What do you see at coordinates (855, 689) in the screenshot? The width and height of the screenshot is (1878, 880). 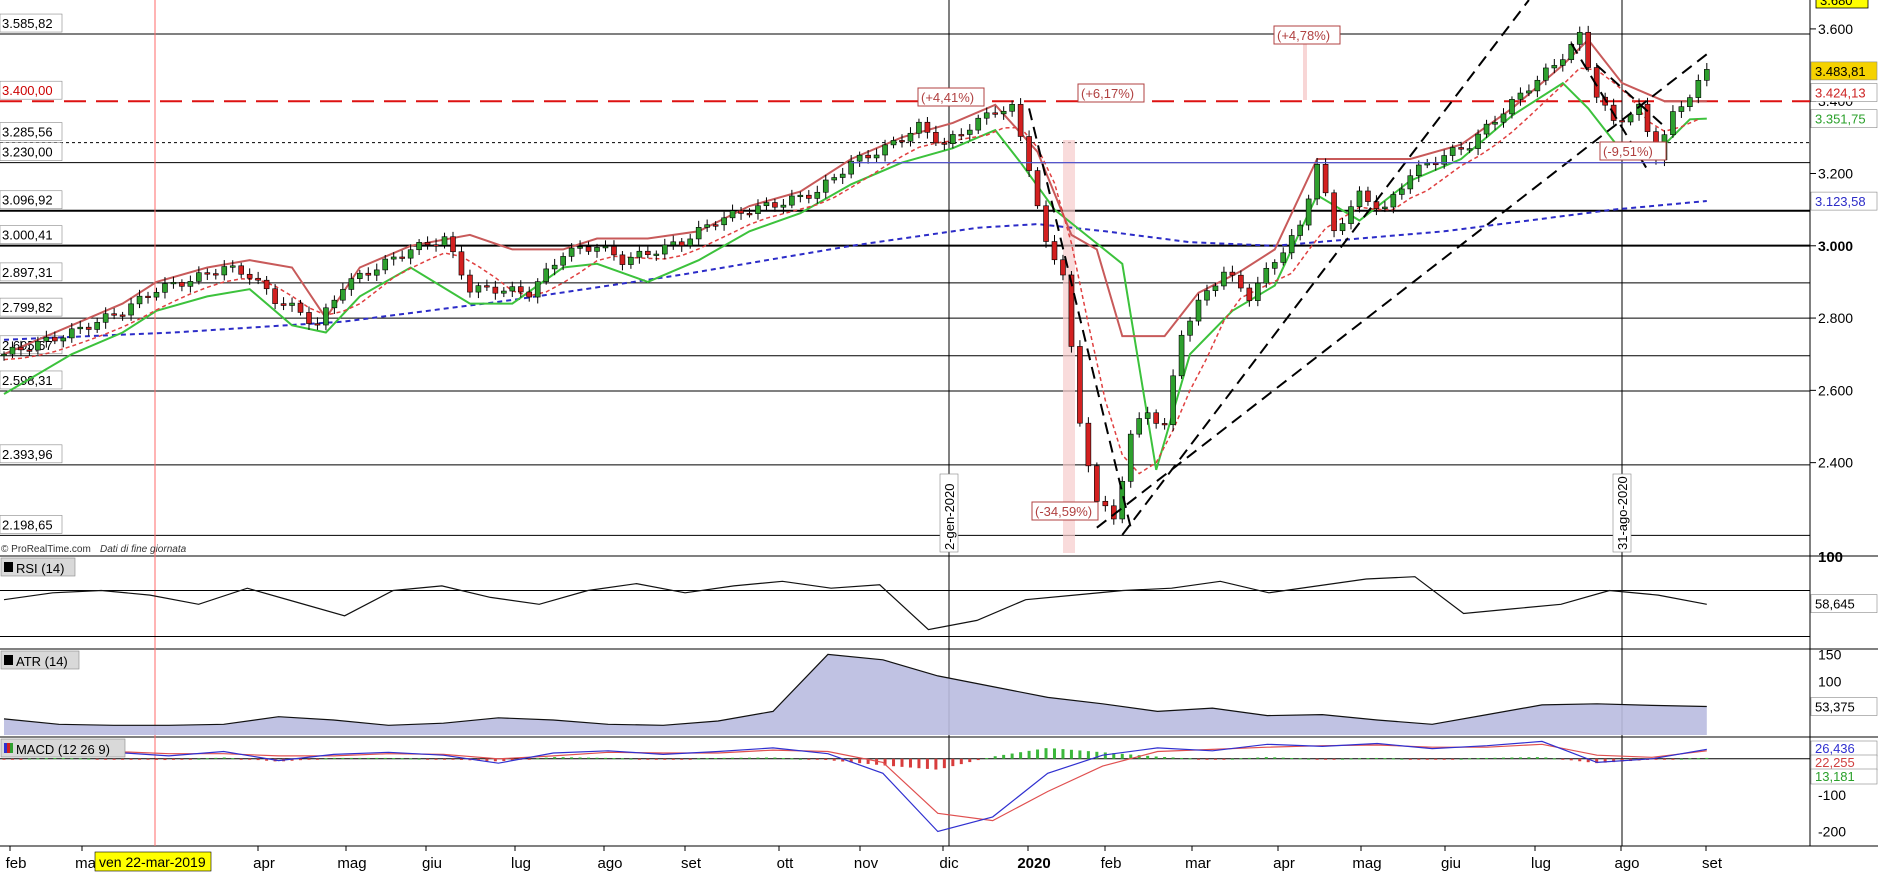 I see `atr-line` at bounding box center [855, 689].